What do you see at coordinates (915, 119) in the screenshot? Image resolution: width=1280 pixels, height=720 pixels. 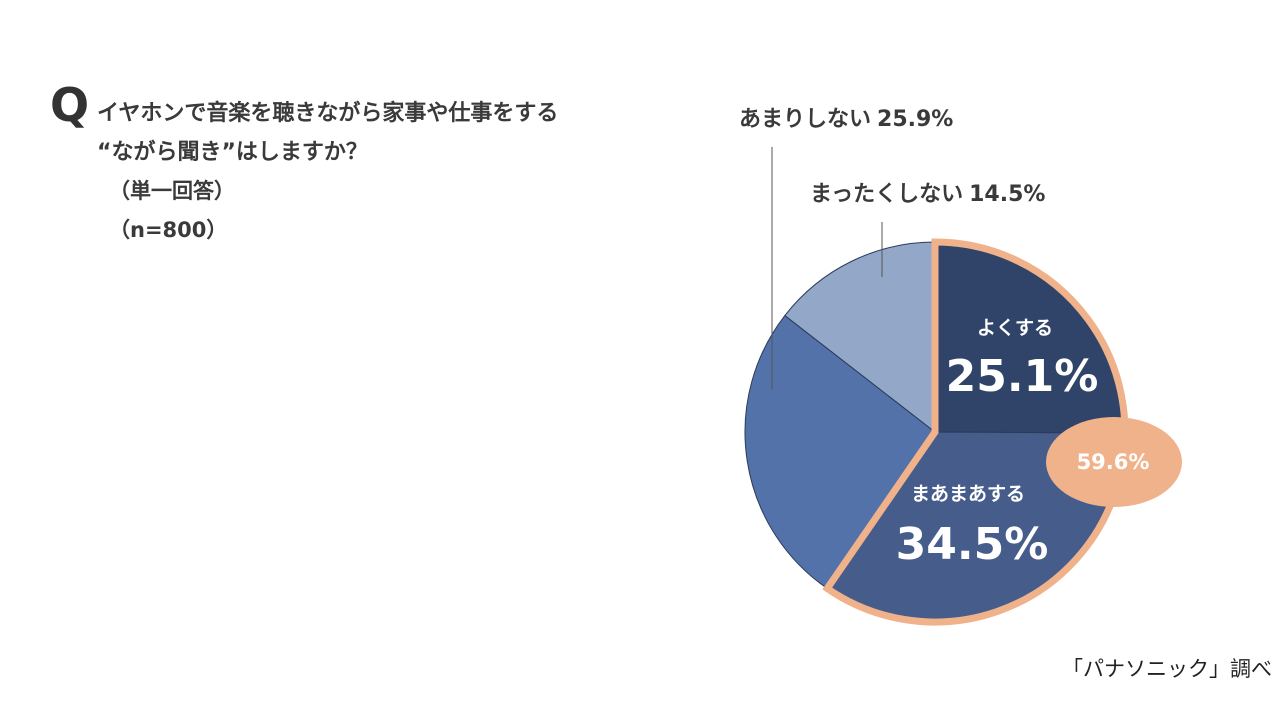 I see `label-seldom-value: 25.9%` at bounding box center [915, 119].